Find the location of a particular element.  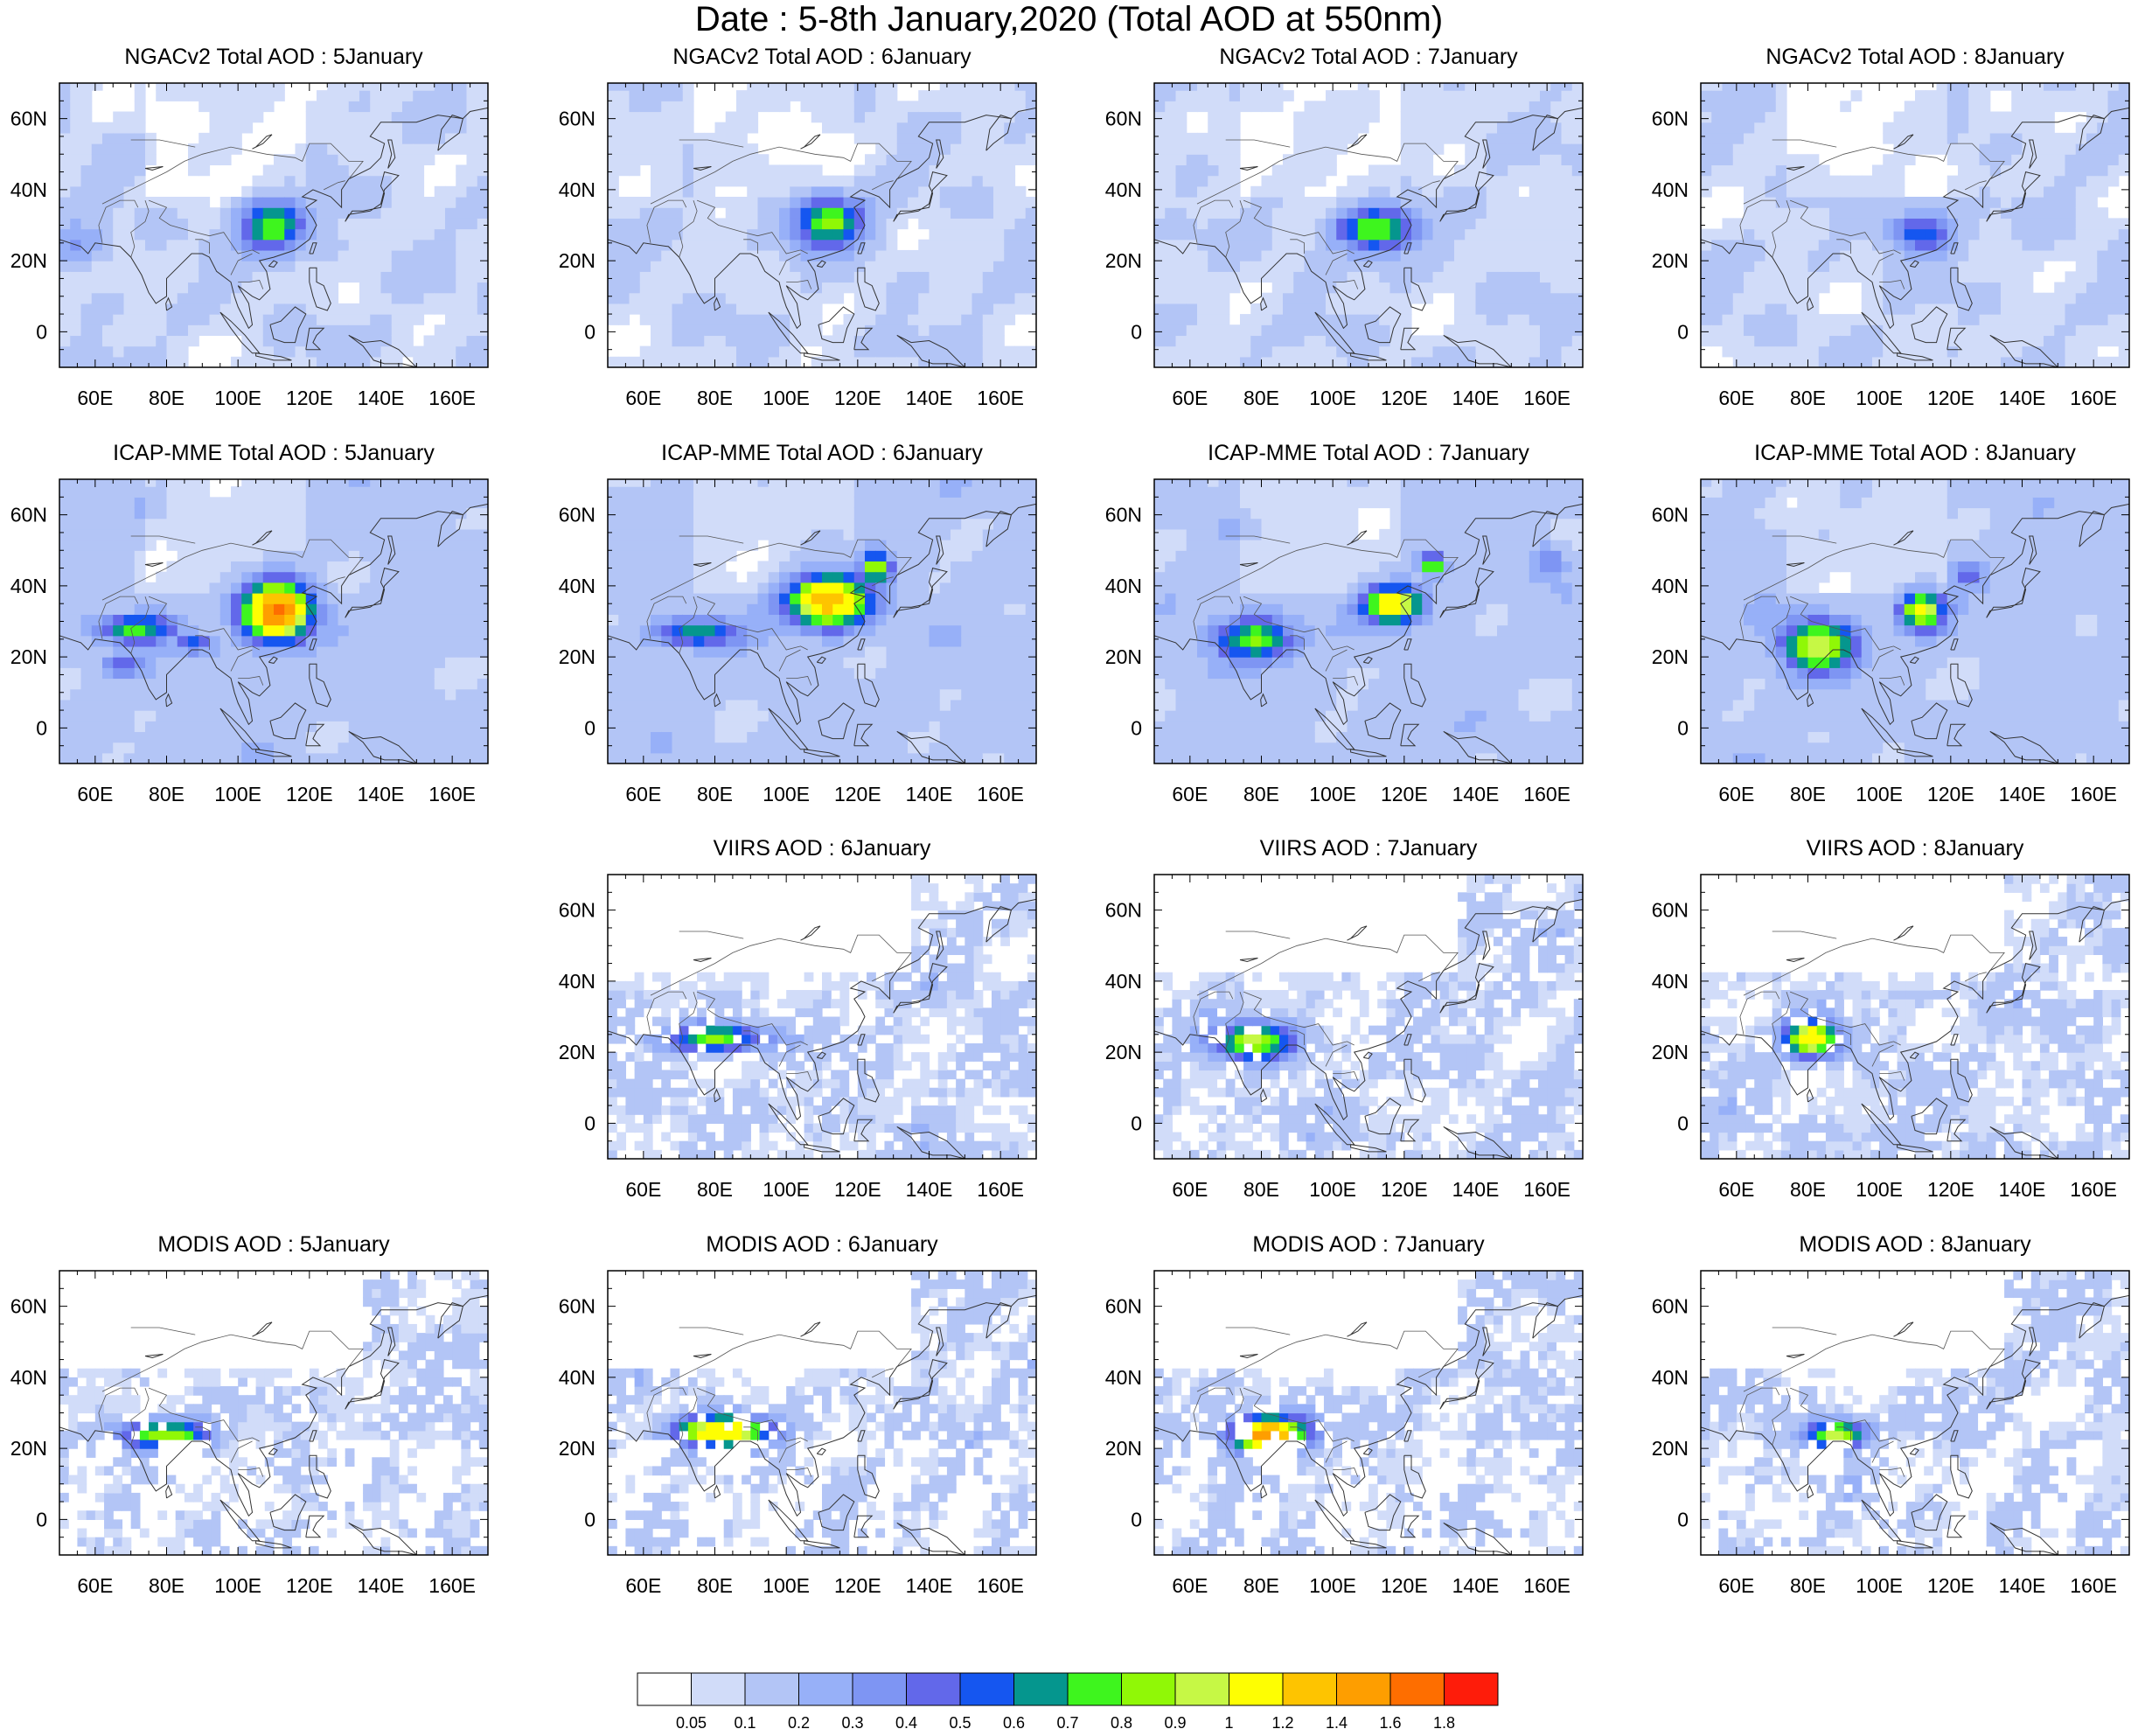

colorbar-label: 1.2 is located at coordinates (1282, 1723).